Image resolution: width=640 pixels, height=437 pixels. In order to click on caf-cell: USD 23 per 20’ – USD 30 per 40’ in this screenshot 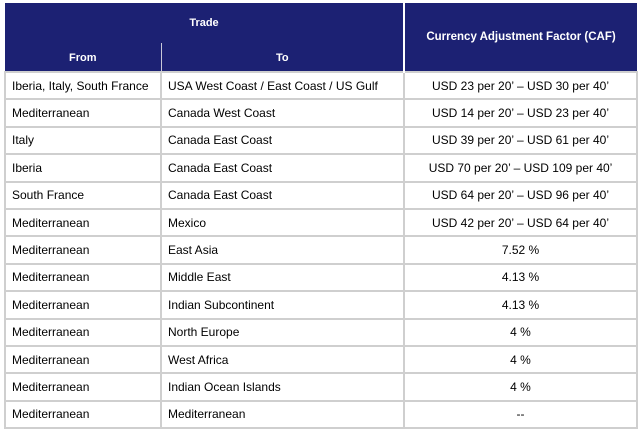, I will do `click(521, 85)`.